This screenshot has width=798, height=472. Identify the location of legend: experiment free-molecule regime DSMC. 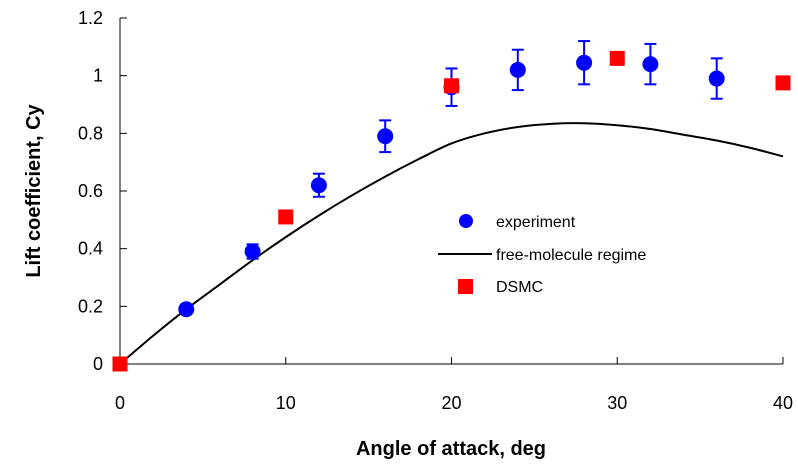
(542, 255).